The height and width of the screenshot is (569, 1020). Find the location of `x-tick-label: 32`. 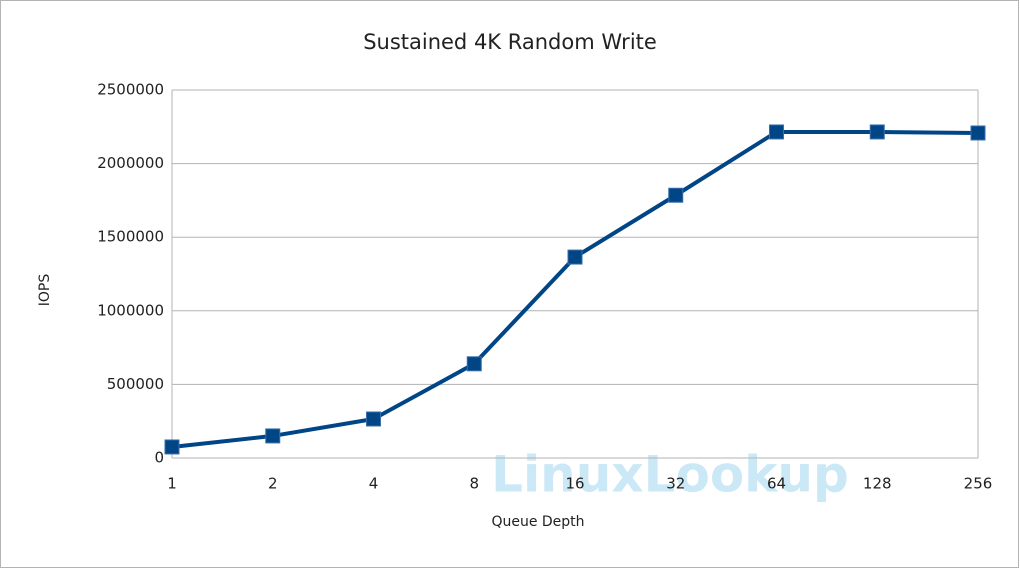

x-tick-label: 32 is located at coordinates (675, 484).